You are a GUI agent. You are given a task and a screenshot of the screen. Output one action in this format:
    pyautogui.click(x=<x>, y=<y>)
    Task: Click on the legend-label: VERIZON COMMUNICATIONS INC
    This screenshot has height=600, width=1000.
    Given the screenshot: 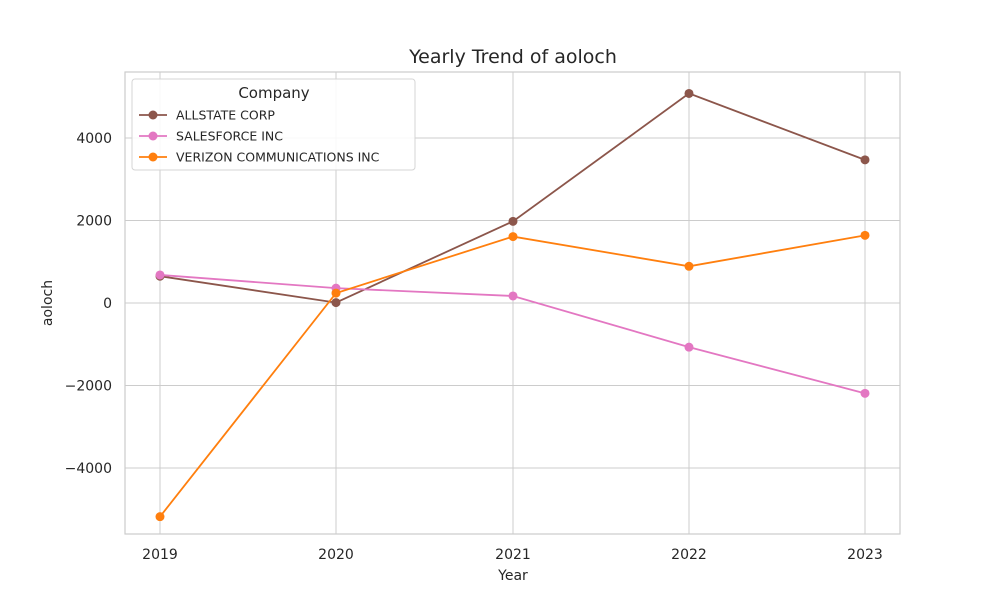 What is the action you would take?
    pyautogui.click(x=278, y=157)
    